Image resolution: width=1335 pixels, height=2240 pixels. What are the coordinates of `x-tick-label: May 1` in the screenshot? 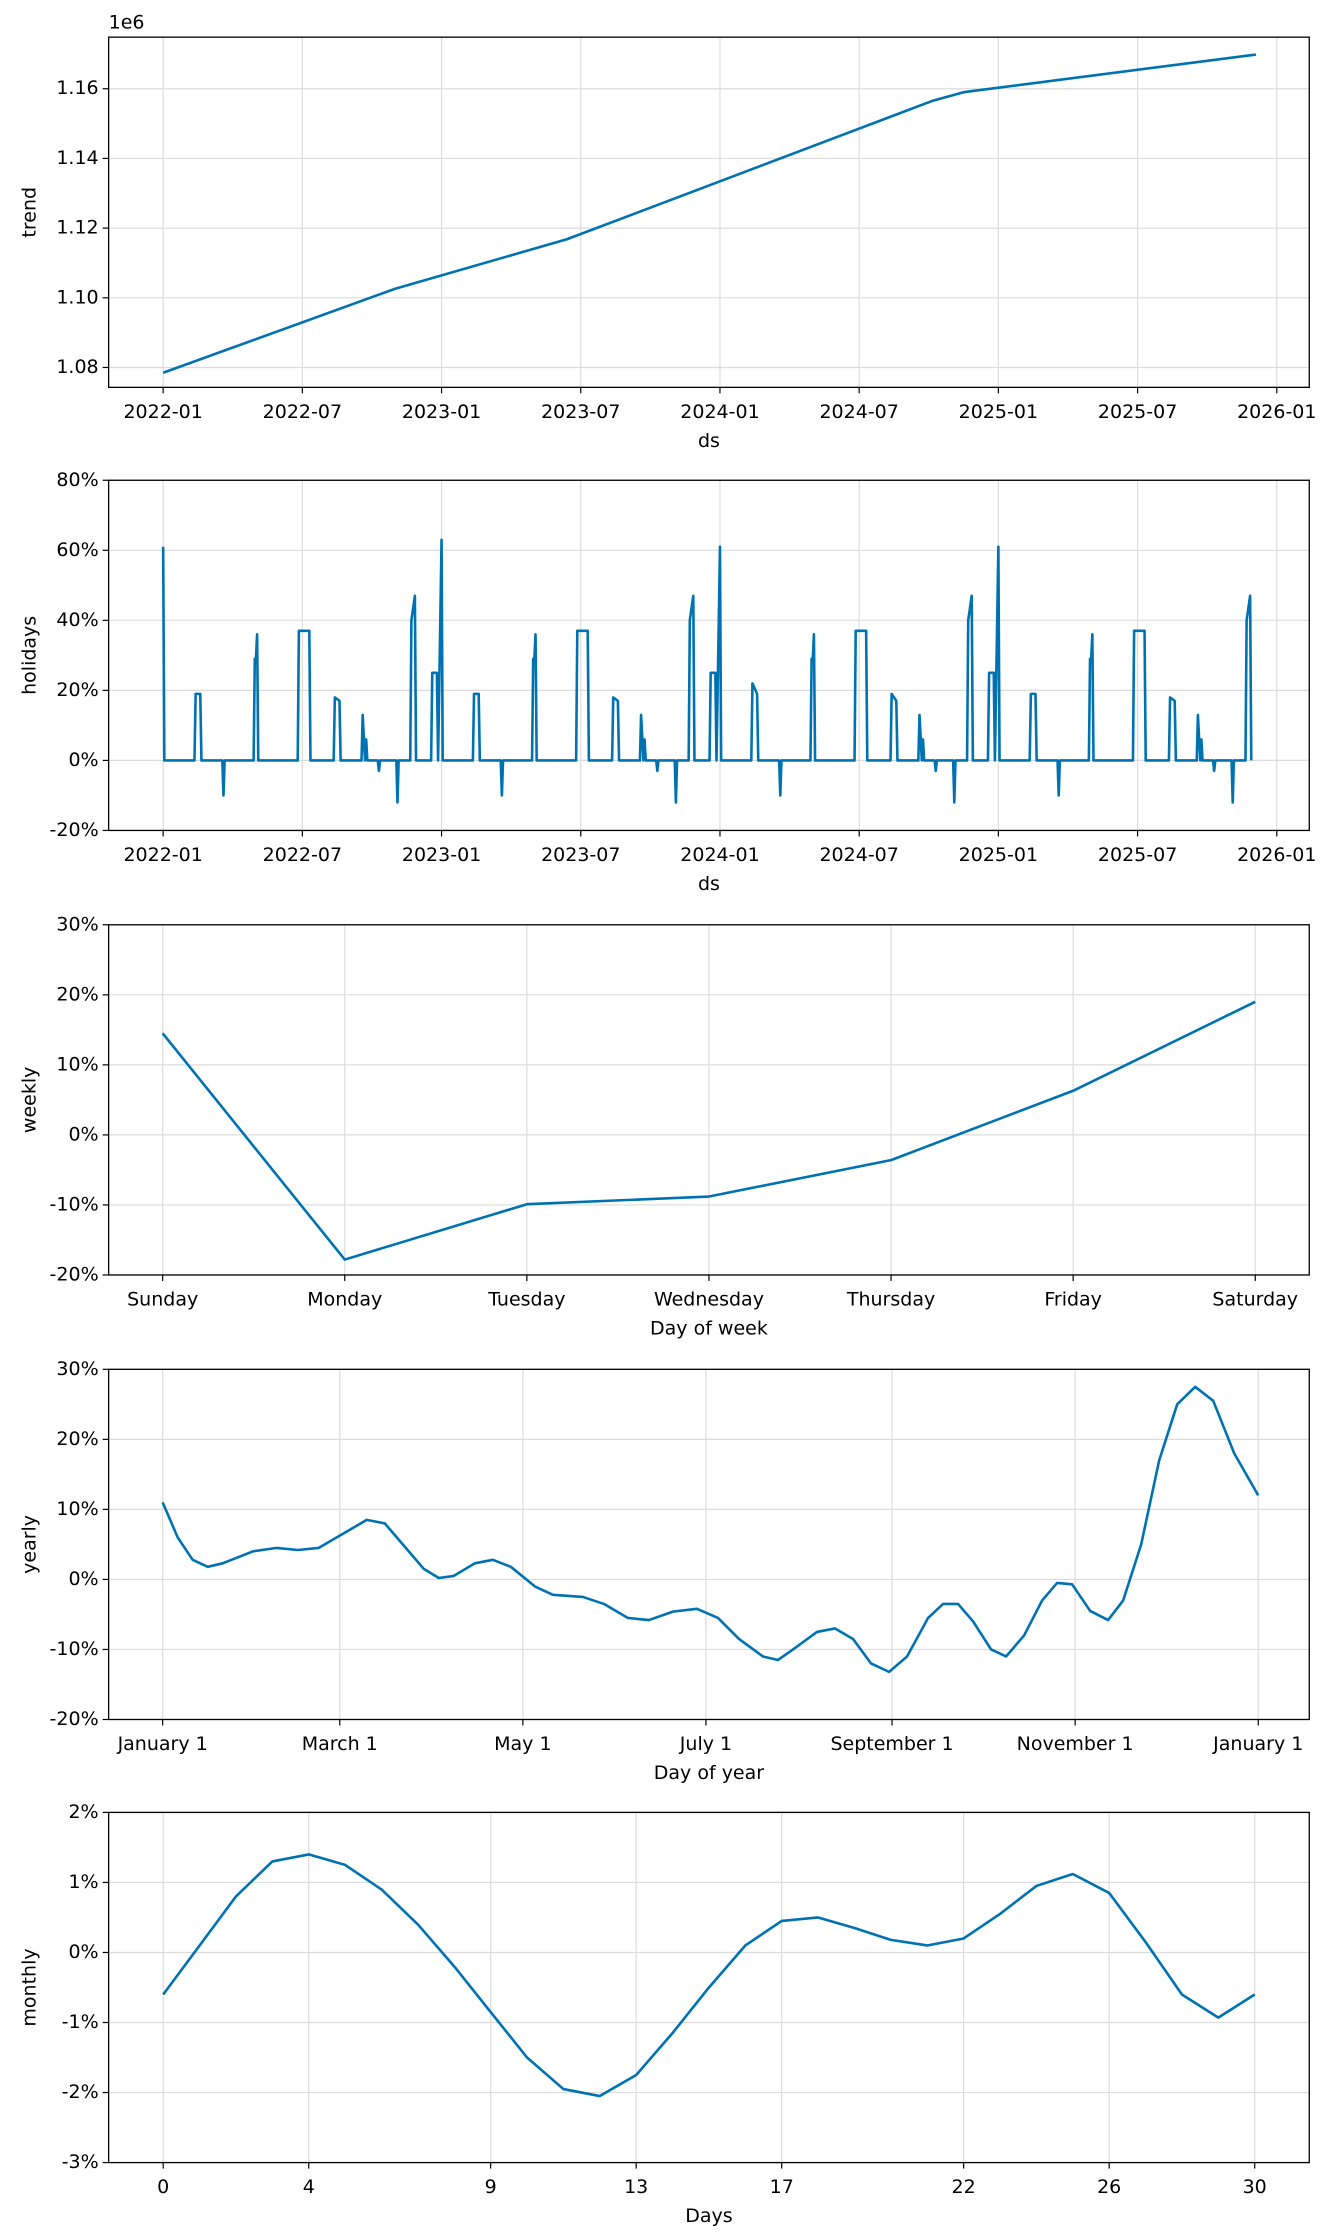 It's located at (522, 1744).